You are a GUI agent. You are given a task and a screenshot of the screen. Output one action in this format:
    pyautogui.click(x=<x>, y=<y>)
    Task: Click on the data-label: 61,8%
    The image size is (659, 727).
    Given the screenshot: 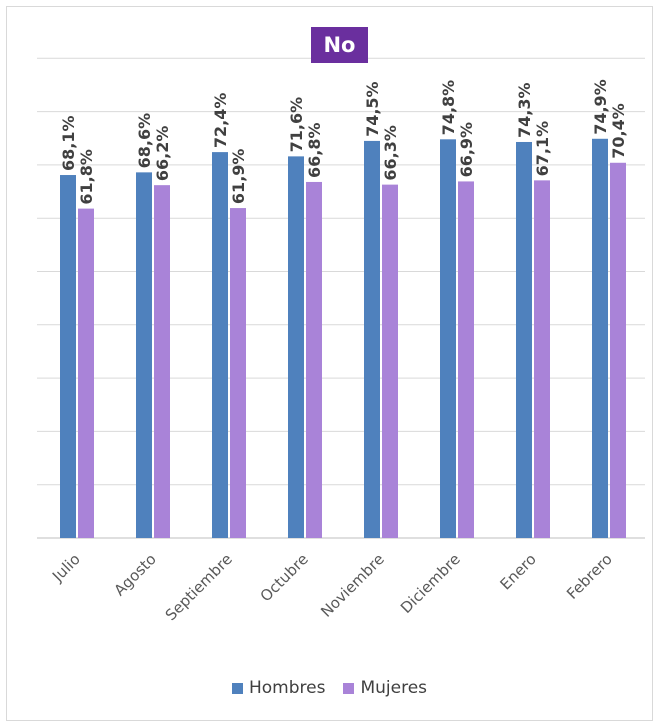 What is the action you would take?
    pyautogui.click(x=86, y=177)
    